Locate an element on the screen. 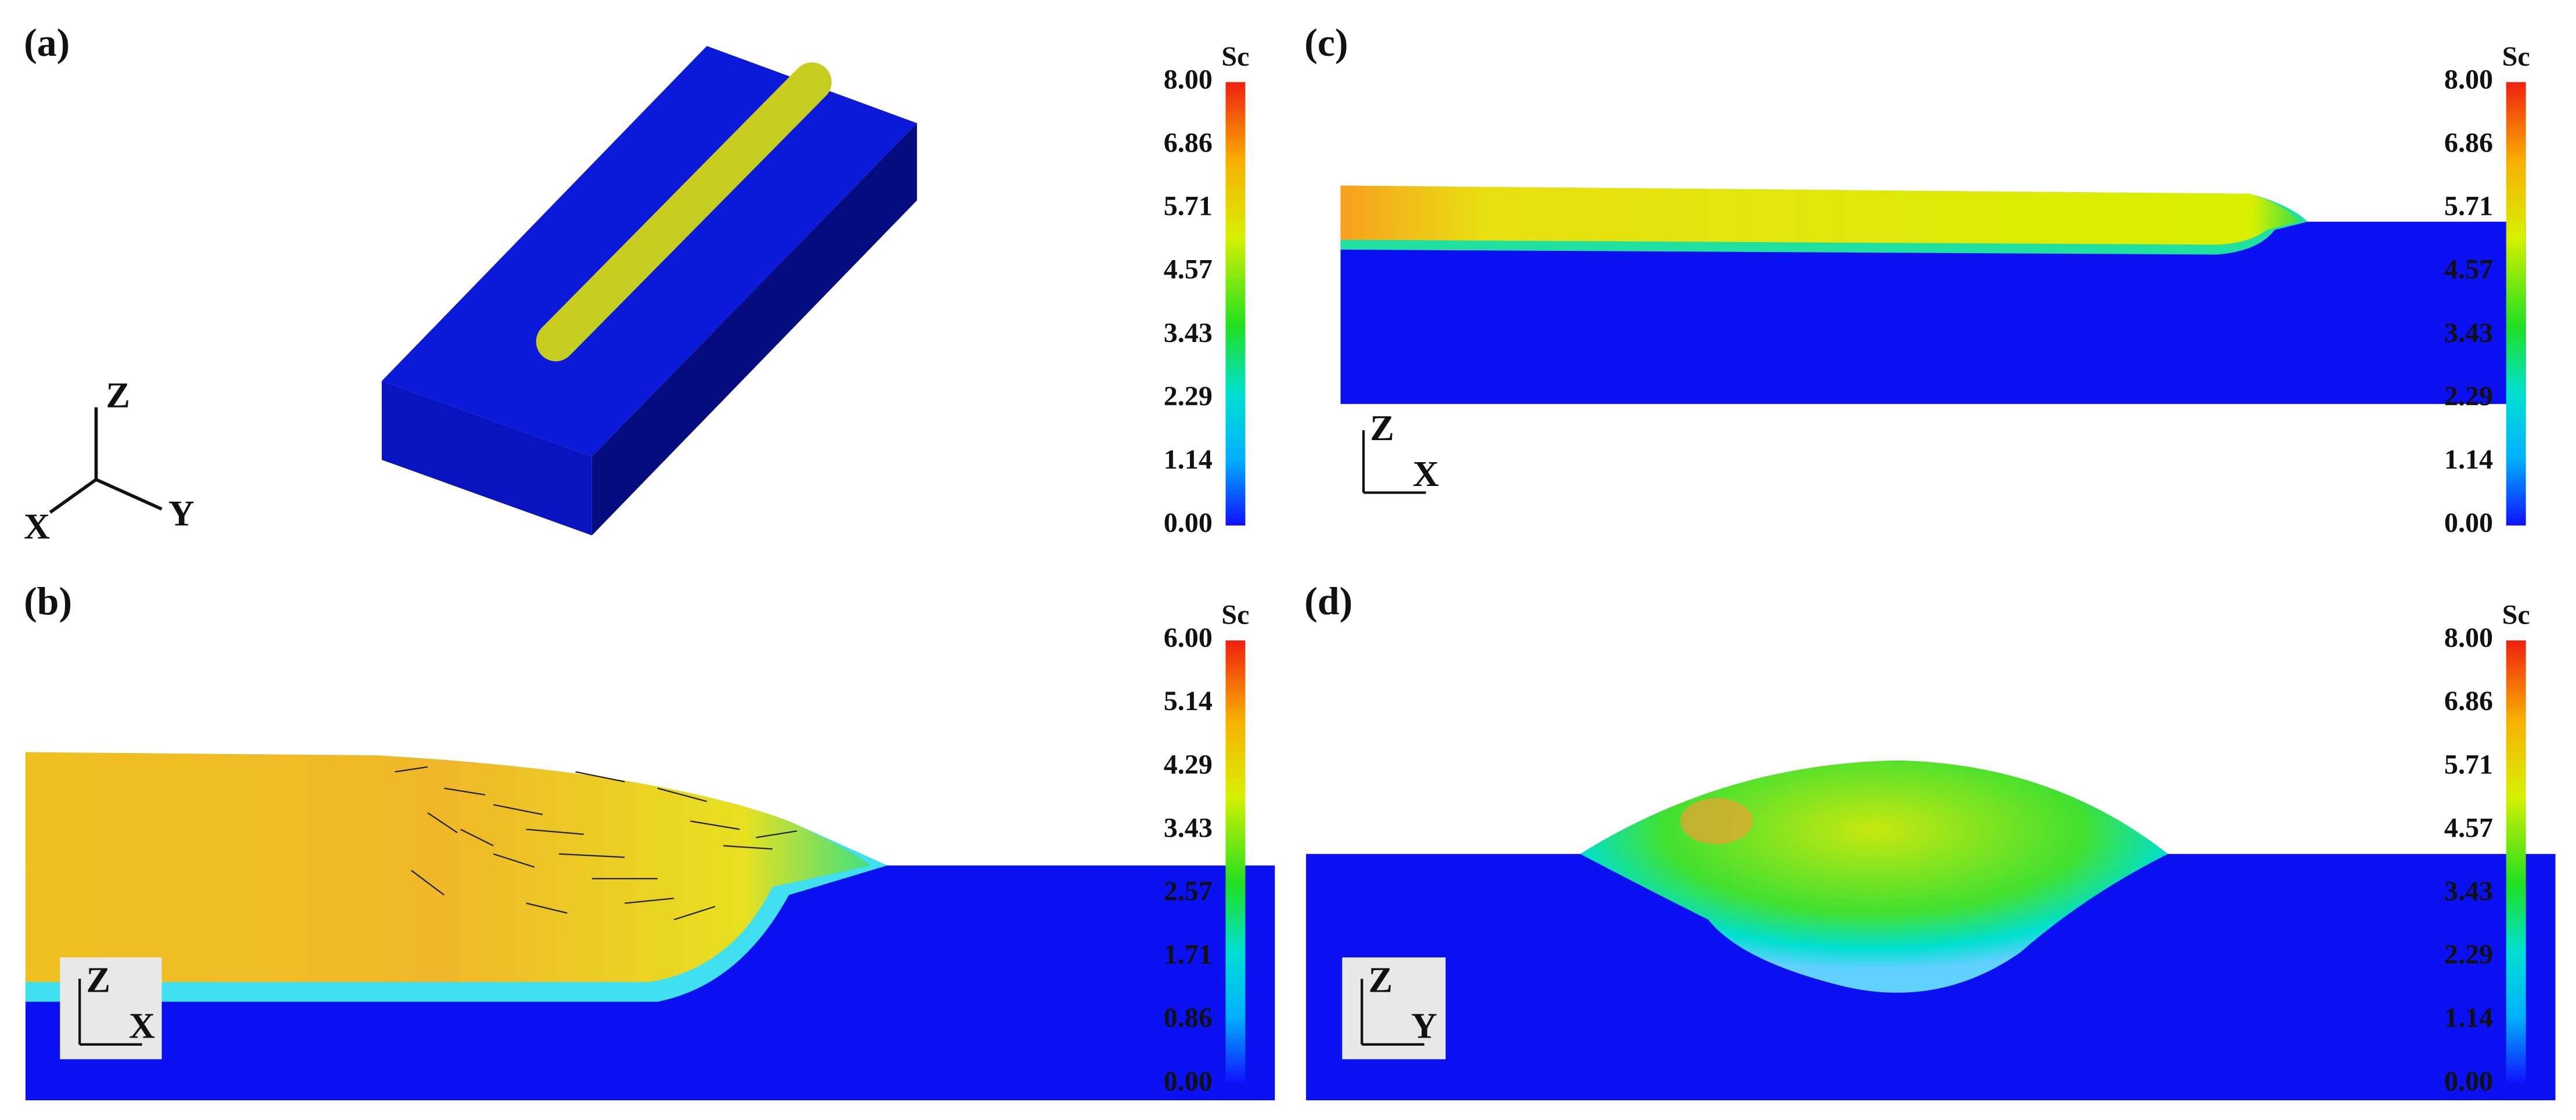  colorbar-tick-label: 6.00 is located at coordinates (1188, 637).